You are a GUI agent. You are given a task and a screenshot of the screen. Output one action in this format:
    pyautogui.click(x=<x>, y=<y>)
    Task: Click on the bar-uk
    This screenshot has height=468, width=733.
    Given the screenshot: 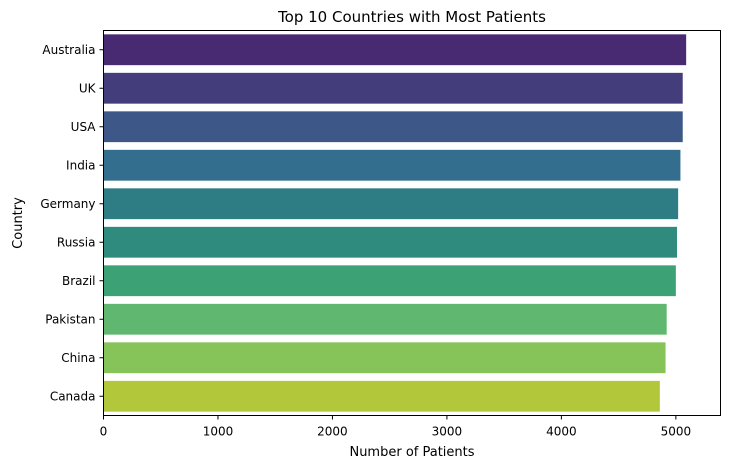 What is the action you would take?
    pyautogui.click(x=393, y=88)
    